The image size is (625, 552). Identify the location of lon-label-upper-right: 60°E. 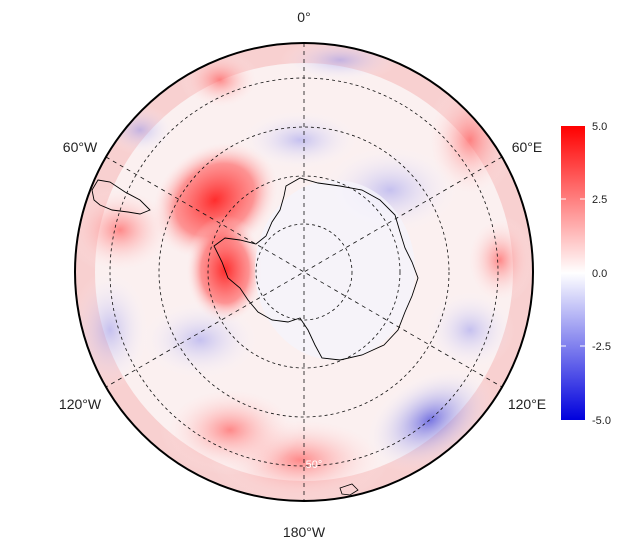
(527, 147).